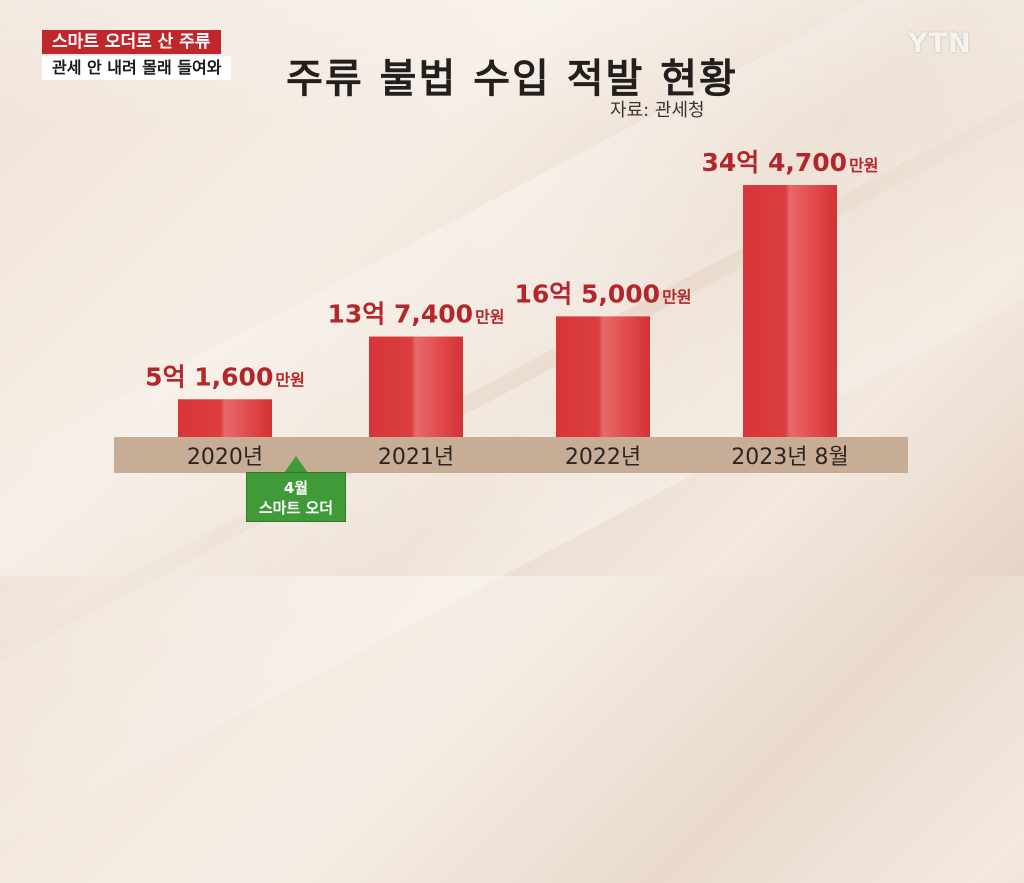 This screenshot has width=1024, height=883. I want to click on x-tick-label: 2022년, so click(603, 457).